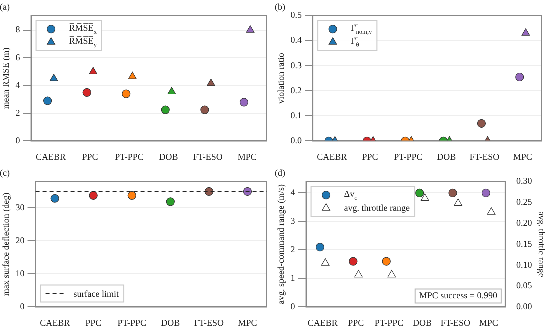 The width and height of the screenshot is (550, 332). Describe the element at coordinates (280, 173) in the screenshot. I see `chart-title: (d)` at that location.